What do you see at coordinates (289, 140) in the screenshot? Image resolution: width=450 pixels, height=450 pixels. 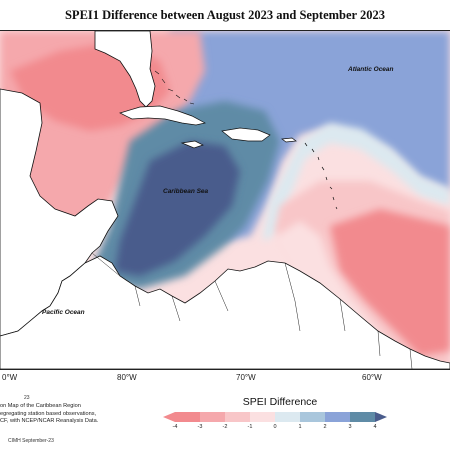 I see `land-puerto-rico` at bounding box center [289, 140].